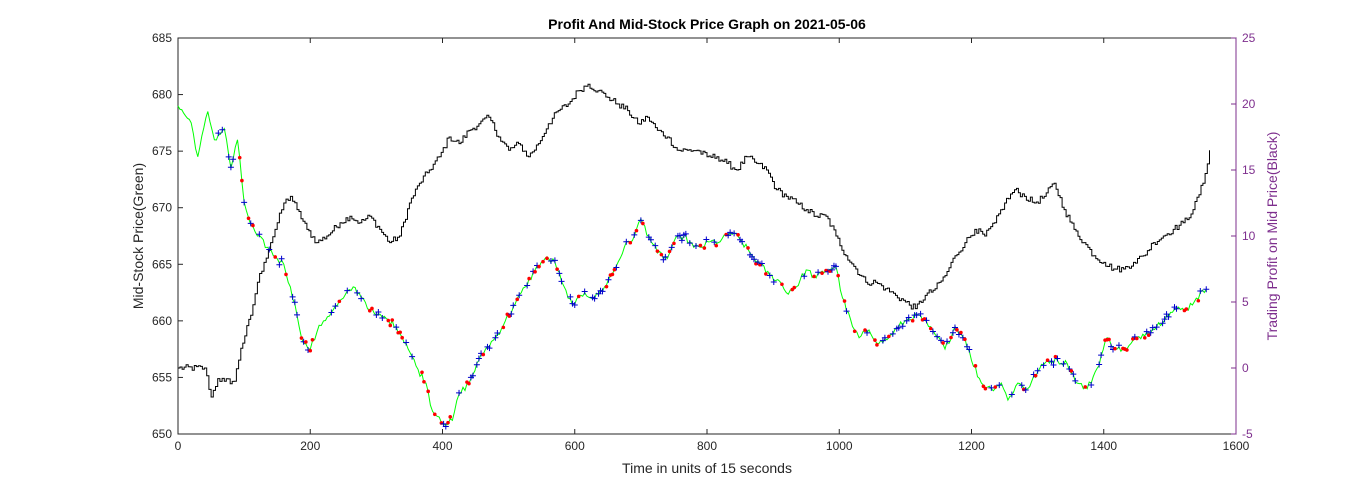 This screenshot has height=488, width=1366. I want to click on y-left-axis-title: Mid-Stock Price(Green), so click(138, 236).